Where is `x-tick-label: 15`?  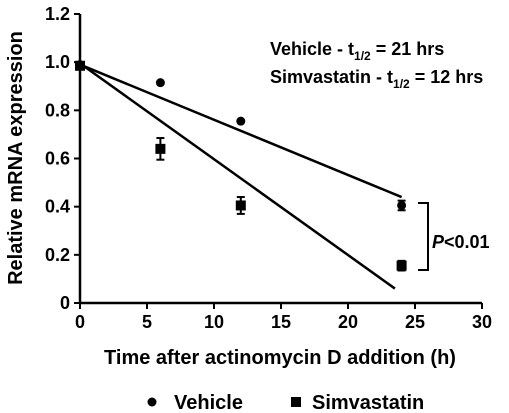
x-tick-label: 15 is located at coordinates (281, 322).